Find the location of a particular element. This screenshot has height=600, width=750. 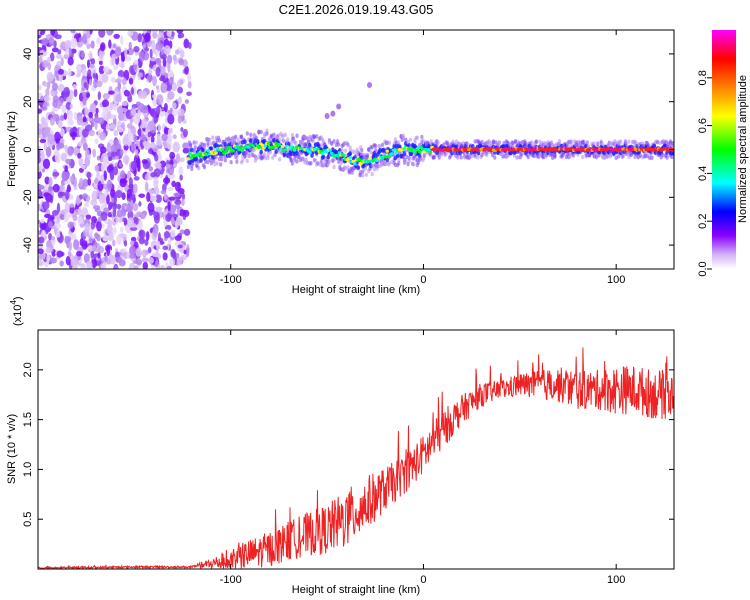

colorbar-tick-label: 0.8 is located at coordinates (703, 77).